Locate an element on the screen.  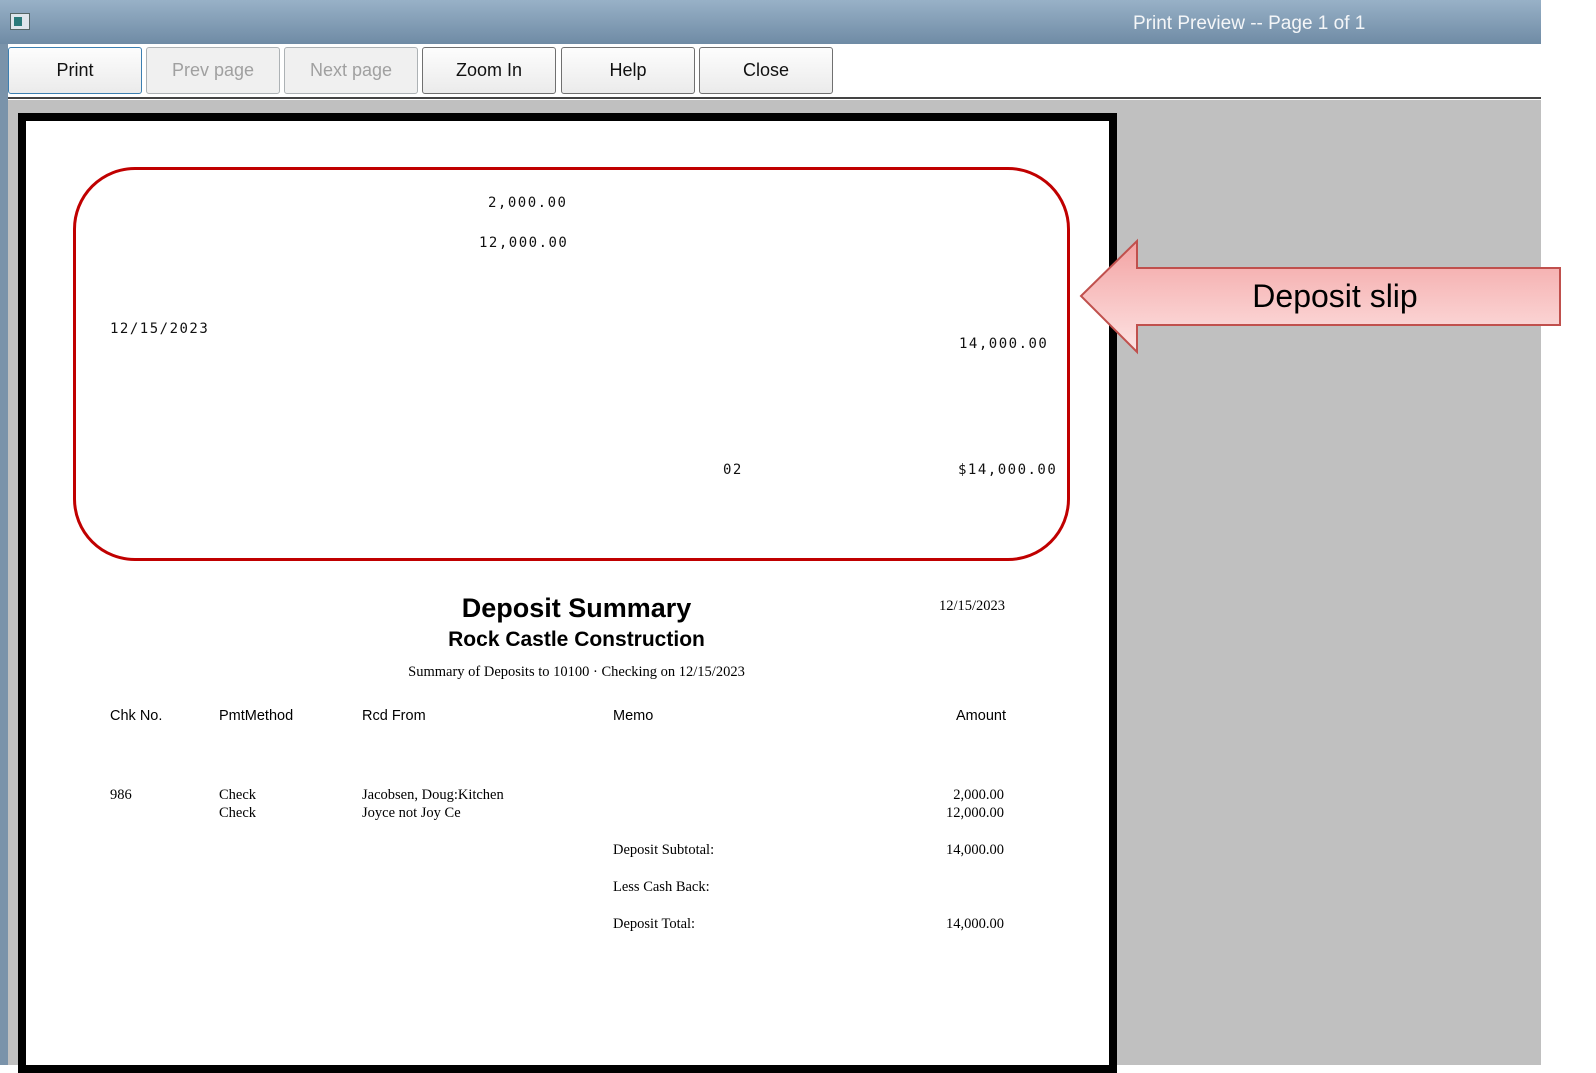
slip-subtotal: 14,000.00 is located at coordinates (1004, 344).